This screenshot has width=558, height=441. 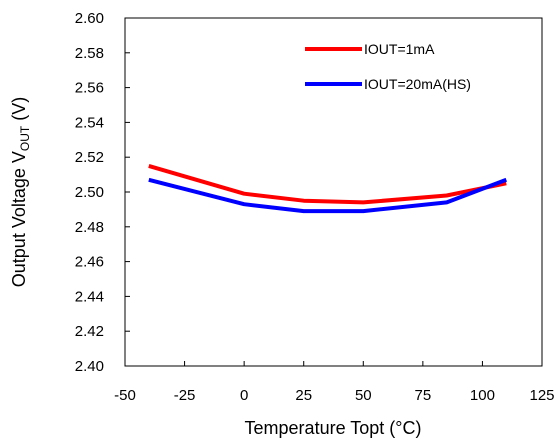 I want to click on y-tick-label: 2.48, so click(x=89, y=227).